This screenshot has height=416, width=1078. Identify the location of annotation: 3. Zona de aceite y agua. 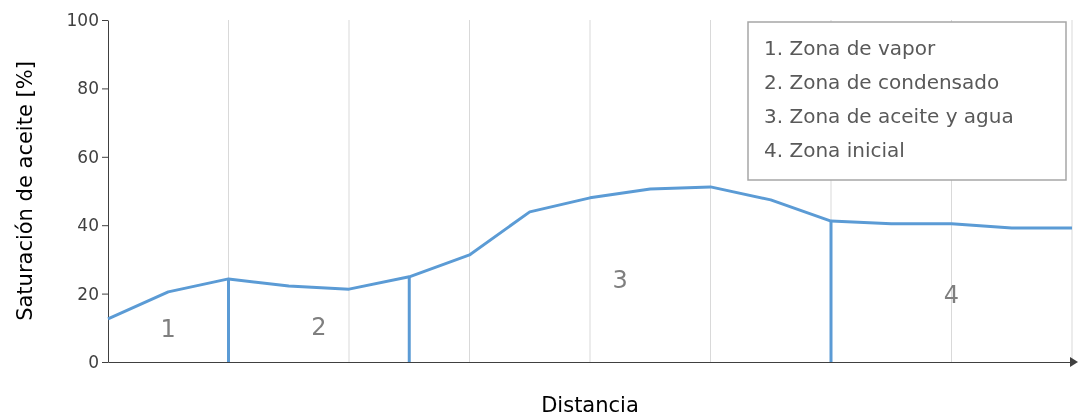
(889, 116).